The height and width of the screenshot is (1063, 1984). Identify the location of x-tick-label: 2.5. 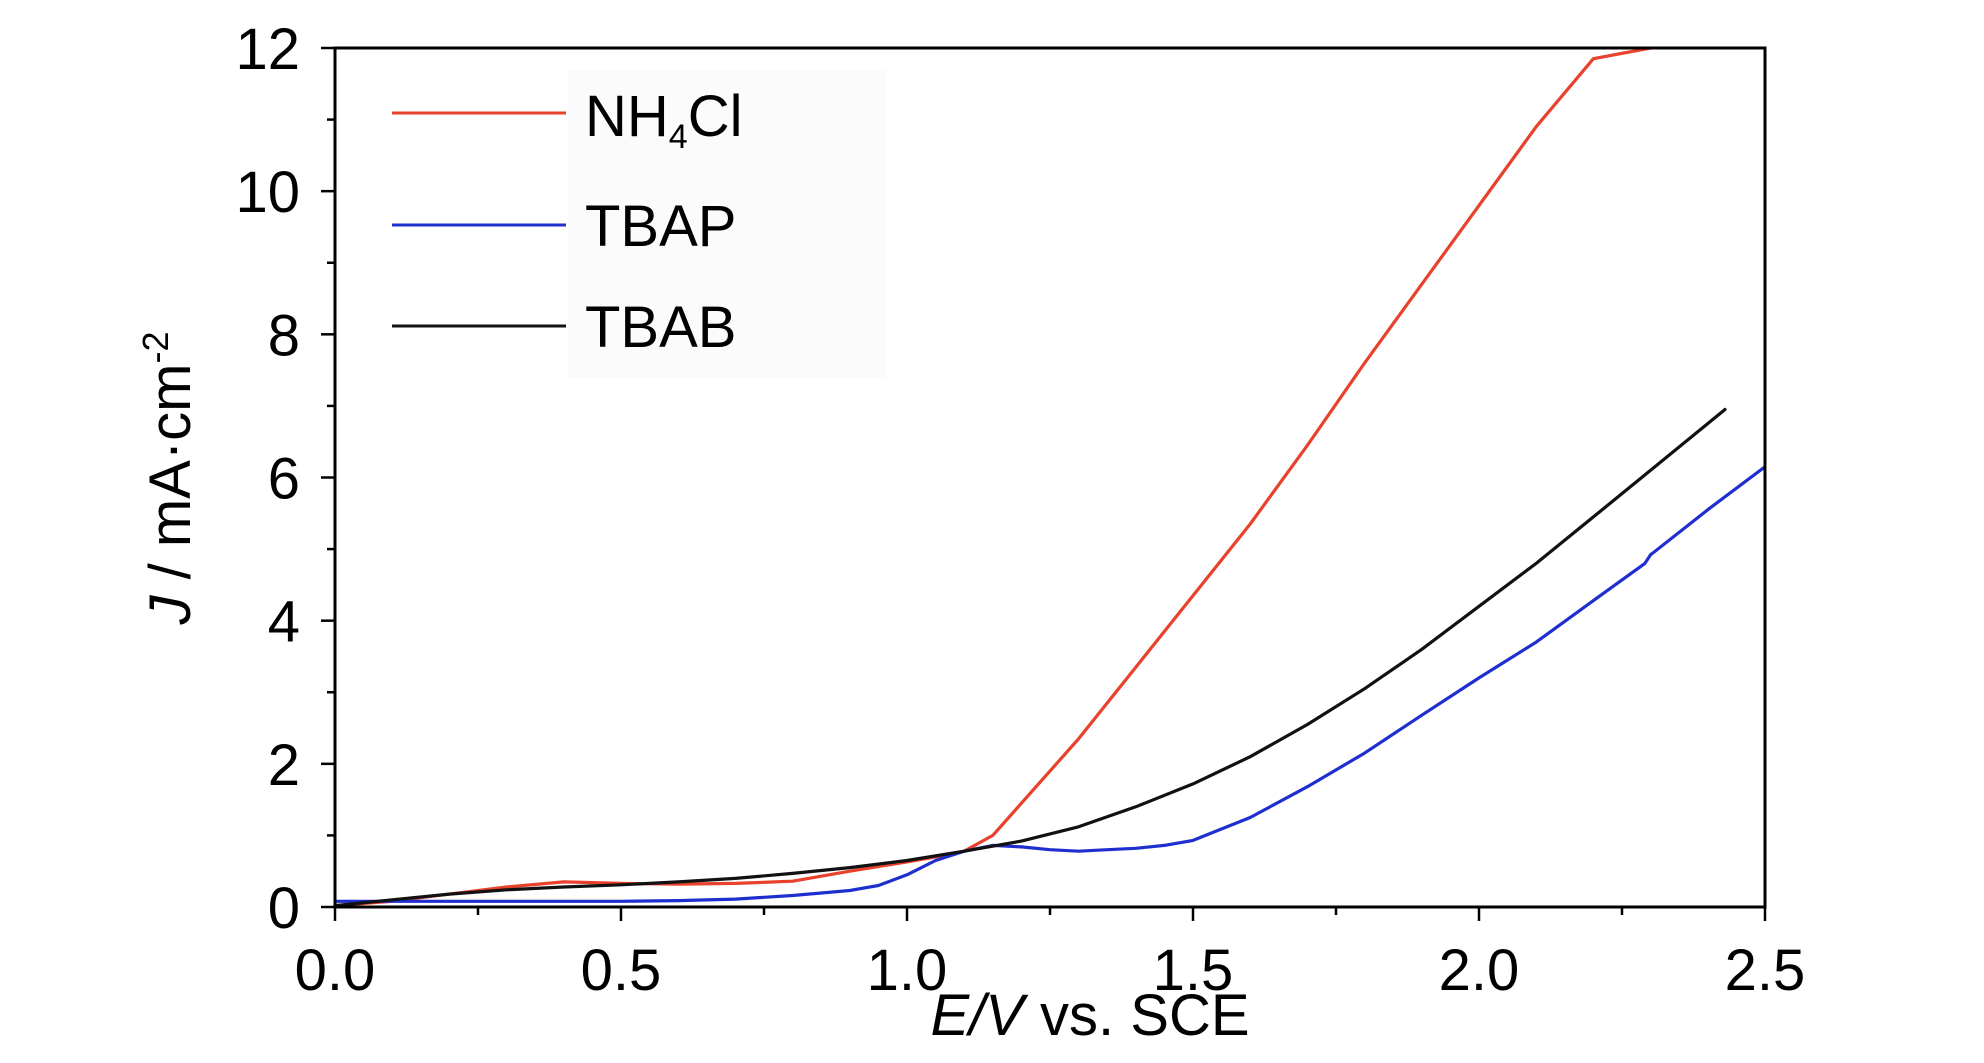
(1765, 970).